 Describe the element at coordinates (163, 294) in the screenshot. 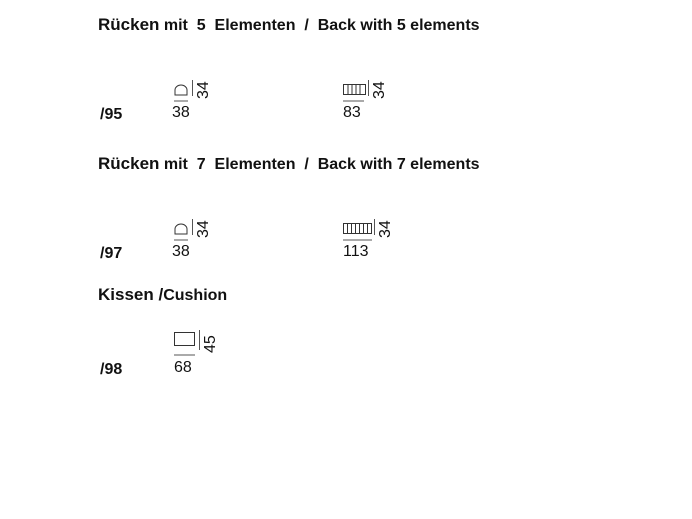

I see `section-heading: Kissen /Cushion` at that location.